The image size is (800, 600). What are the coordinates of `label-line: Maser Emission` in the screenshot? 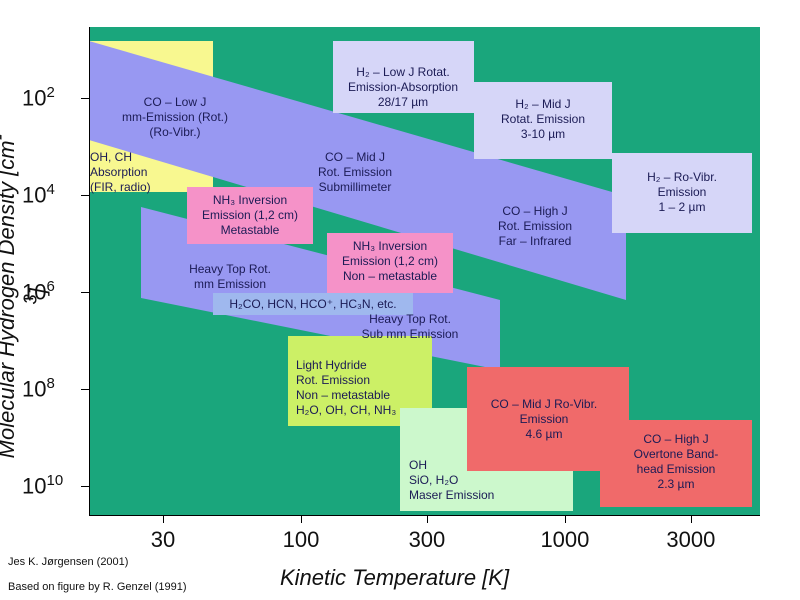 It's located at (452, 495).